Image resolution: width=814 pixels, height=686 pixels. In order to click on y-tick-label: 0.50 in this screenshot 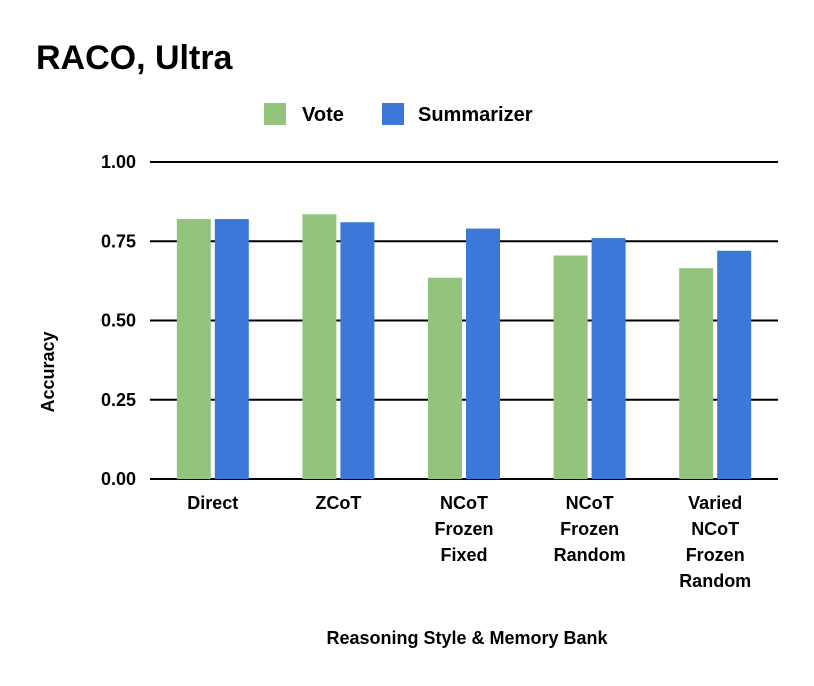, I will do `click(118, 321)`.